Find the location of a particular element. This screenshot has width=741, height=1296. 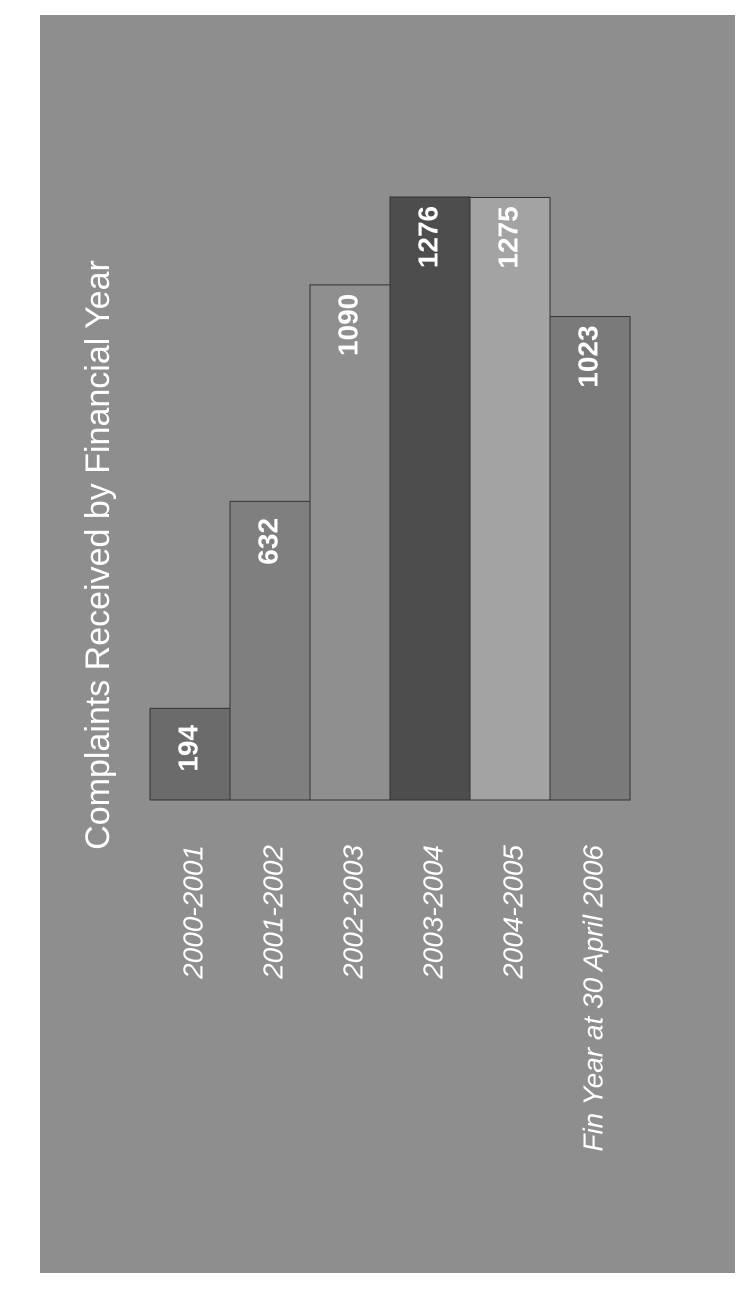

category-label: Fin Year at 30 April 2006 is located at coordinates (592, 998).